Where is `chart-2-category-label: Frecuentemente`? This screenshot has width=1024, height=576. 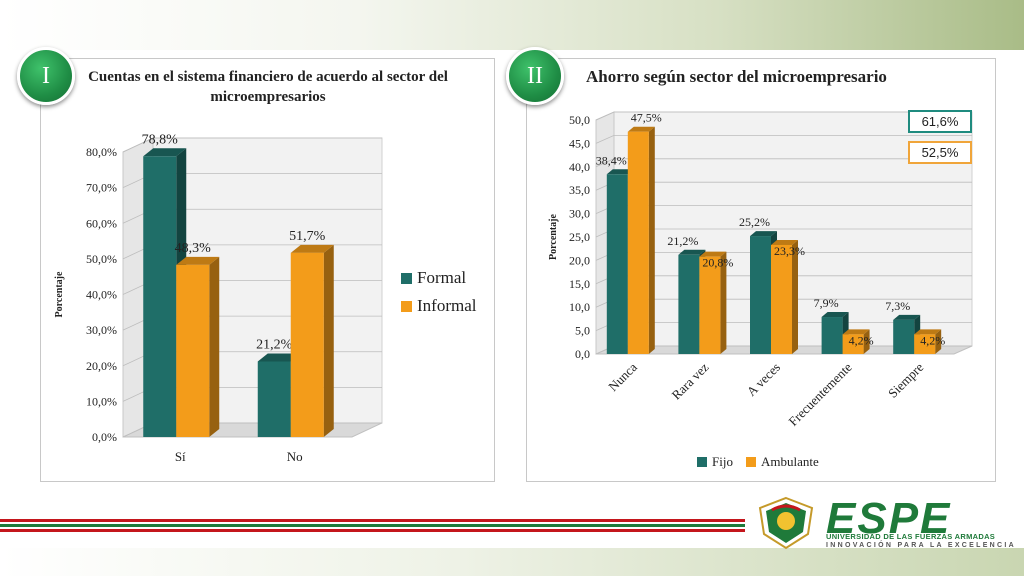
chart-2-category-label: Frecuentemente is located at coordinates (819, 393).